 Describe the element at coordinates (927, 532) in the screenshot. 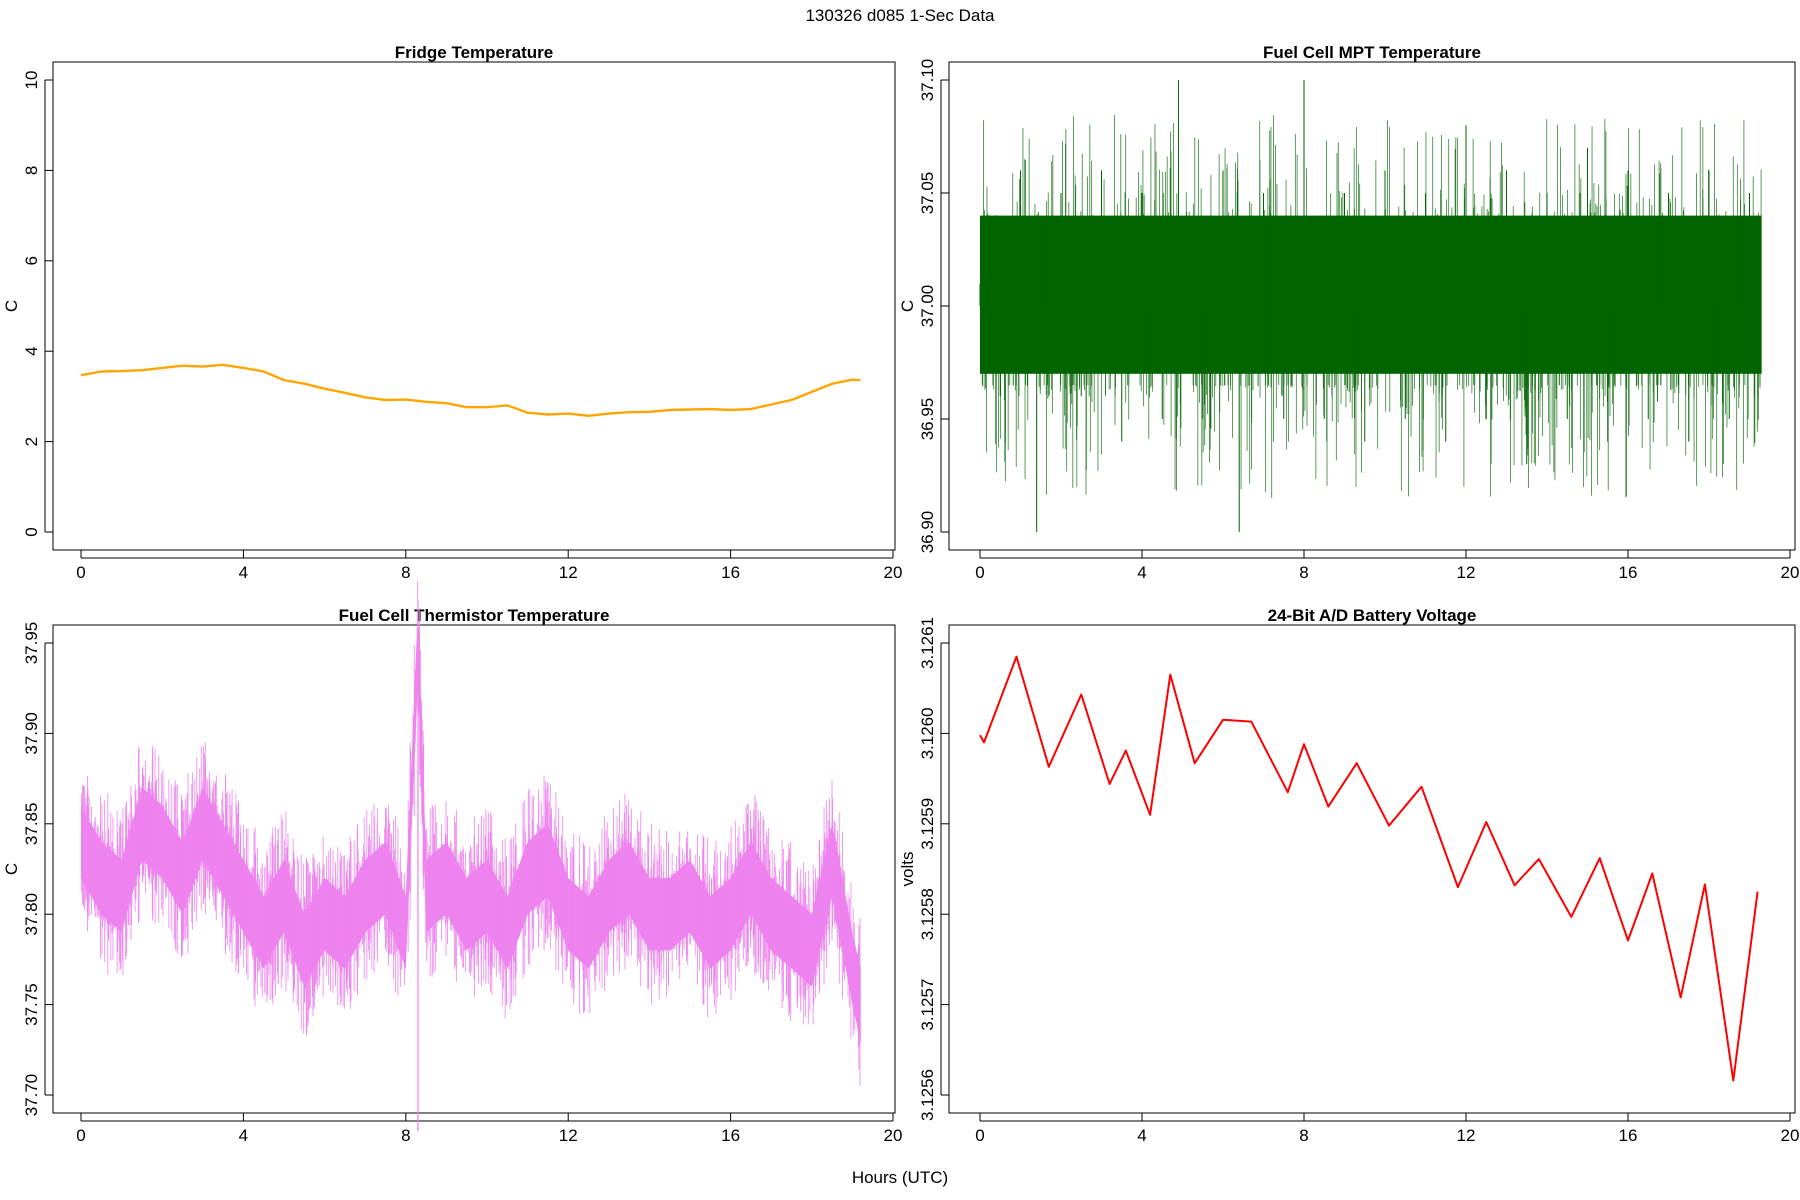

I see `y-tick-label: 36.90` at that location.